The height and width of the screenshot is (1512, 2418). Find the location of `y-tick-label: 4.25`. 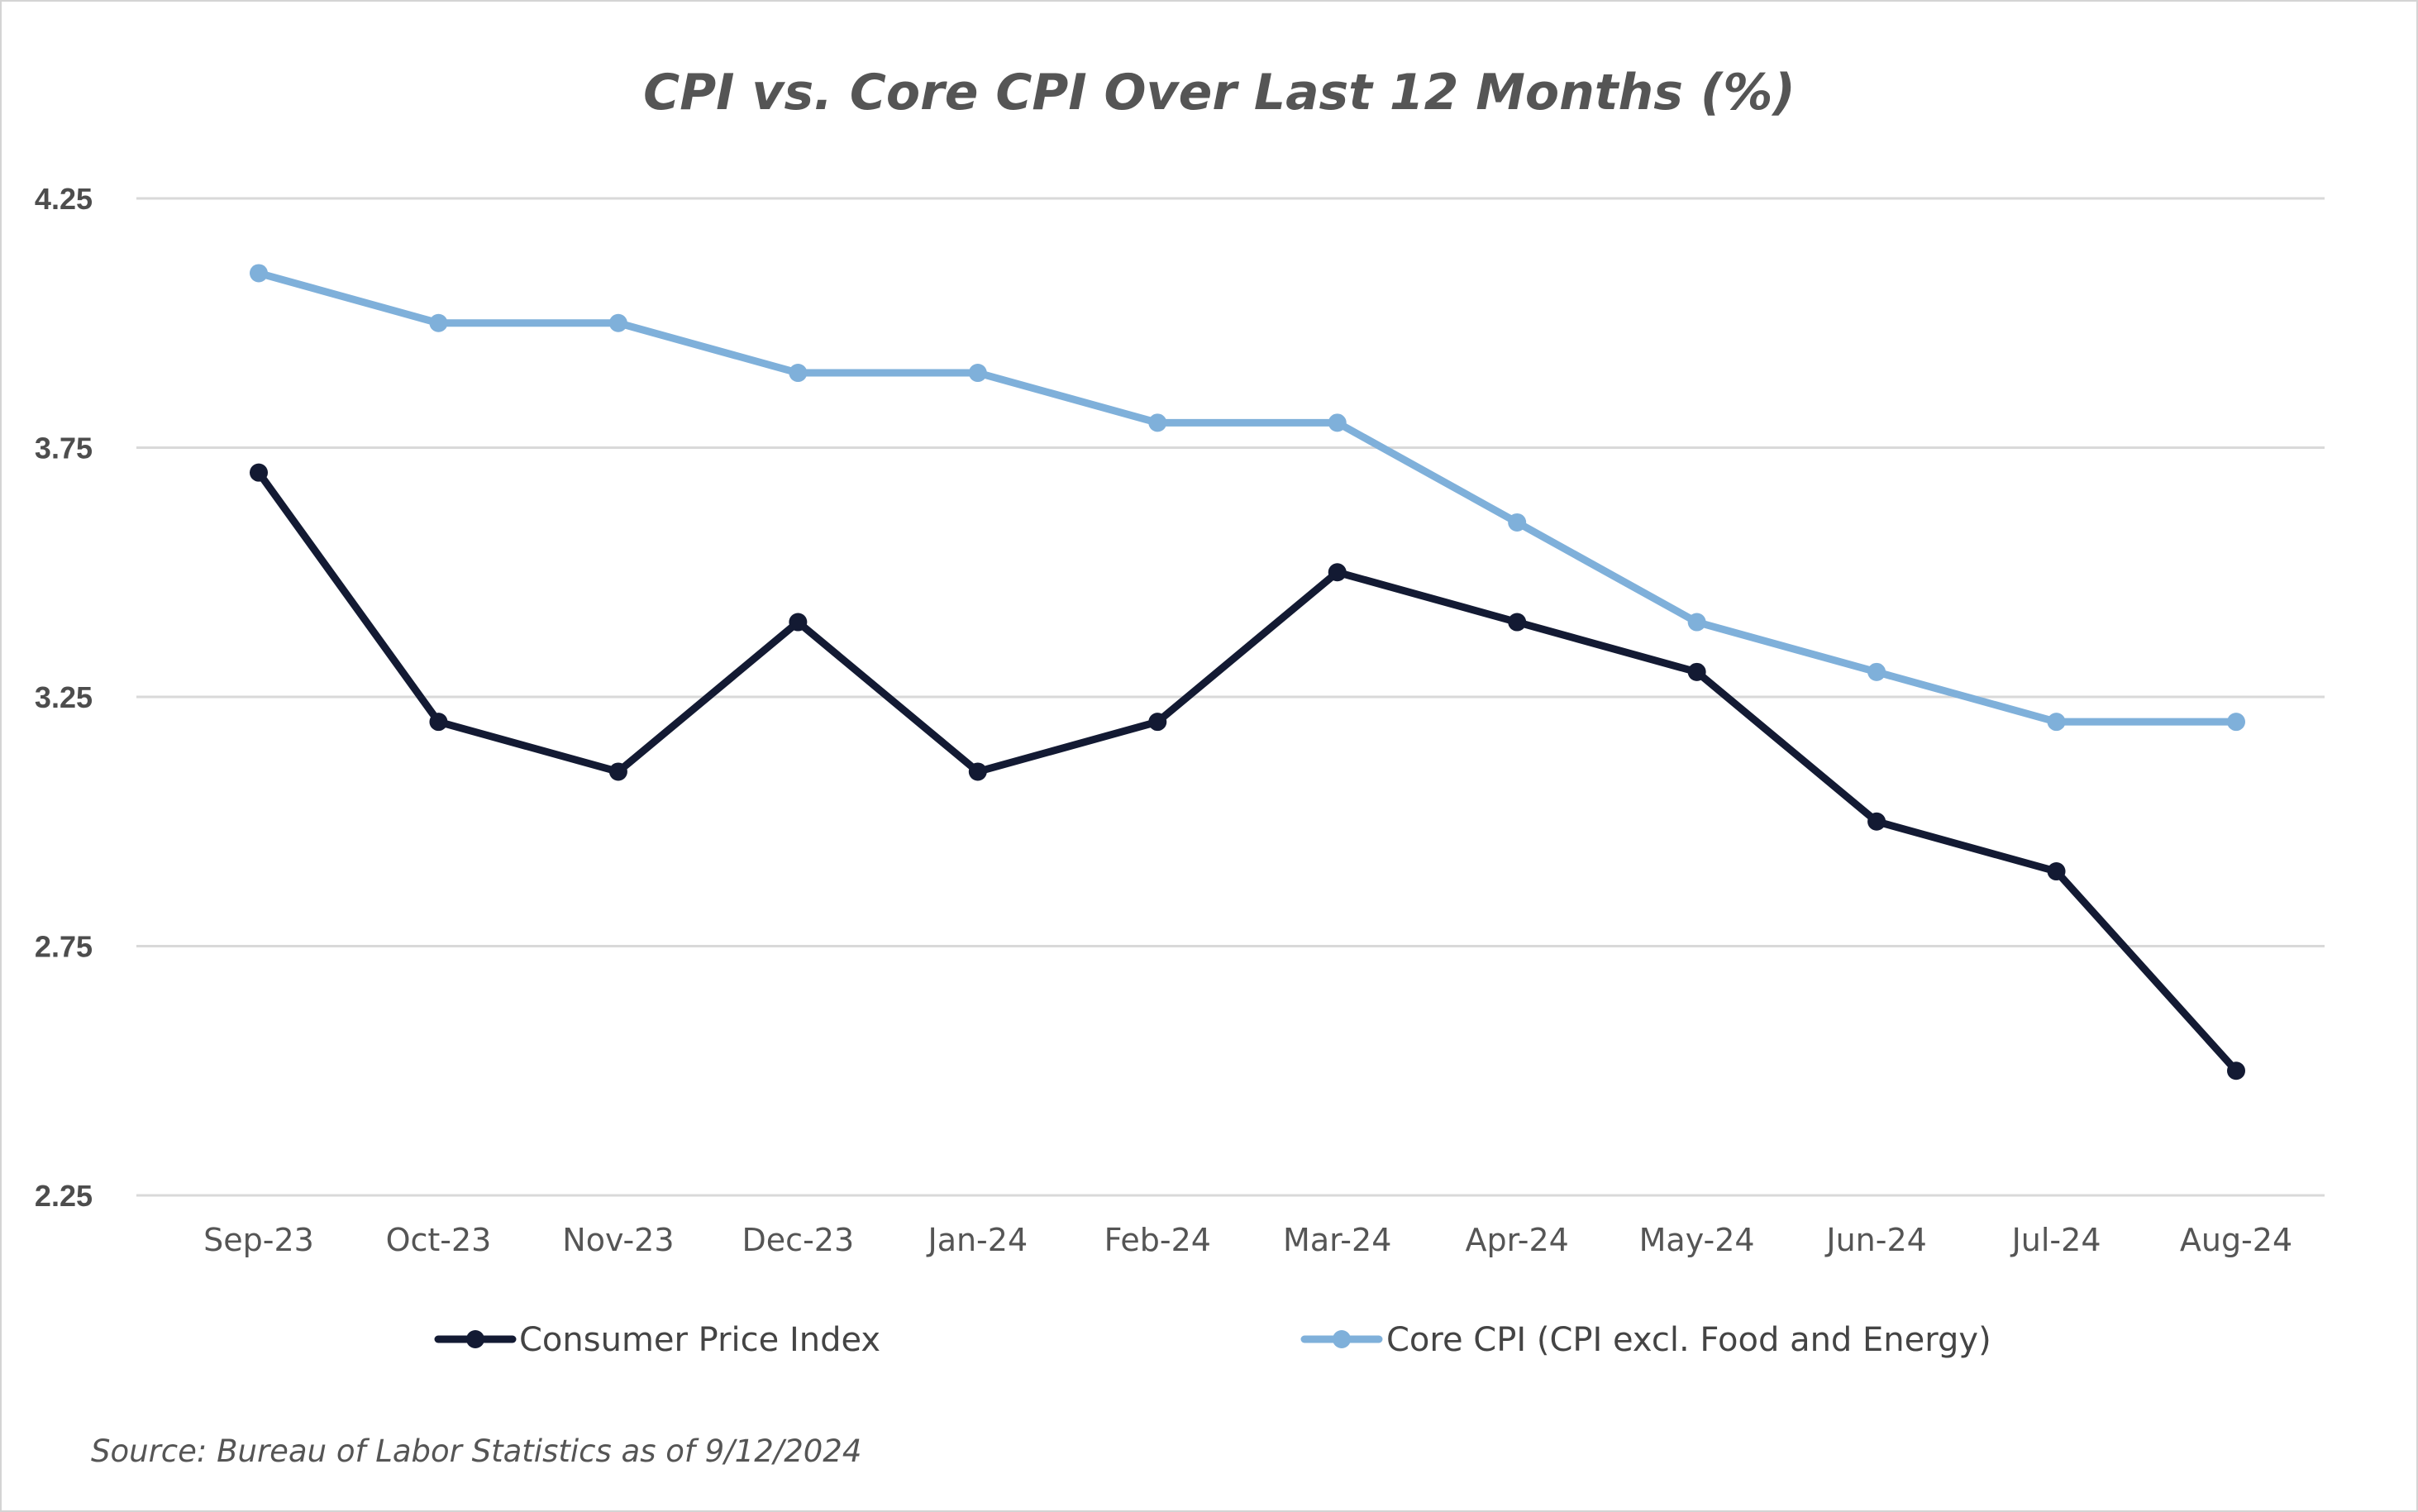

y-tick-label: 4.25 is located at coordinates (64, 199).